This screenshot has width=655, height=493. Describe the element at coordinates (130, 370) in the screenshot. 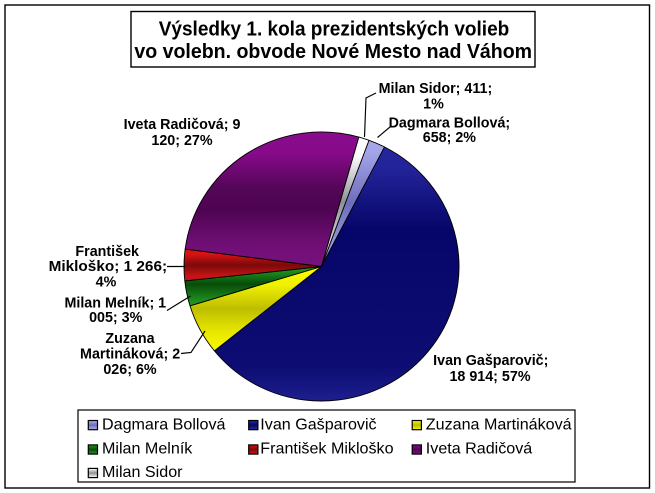

I see `svg-text: 026; 6%` at that location.